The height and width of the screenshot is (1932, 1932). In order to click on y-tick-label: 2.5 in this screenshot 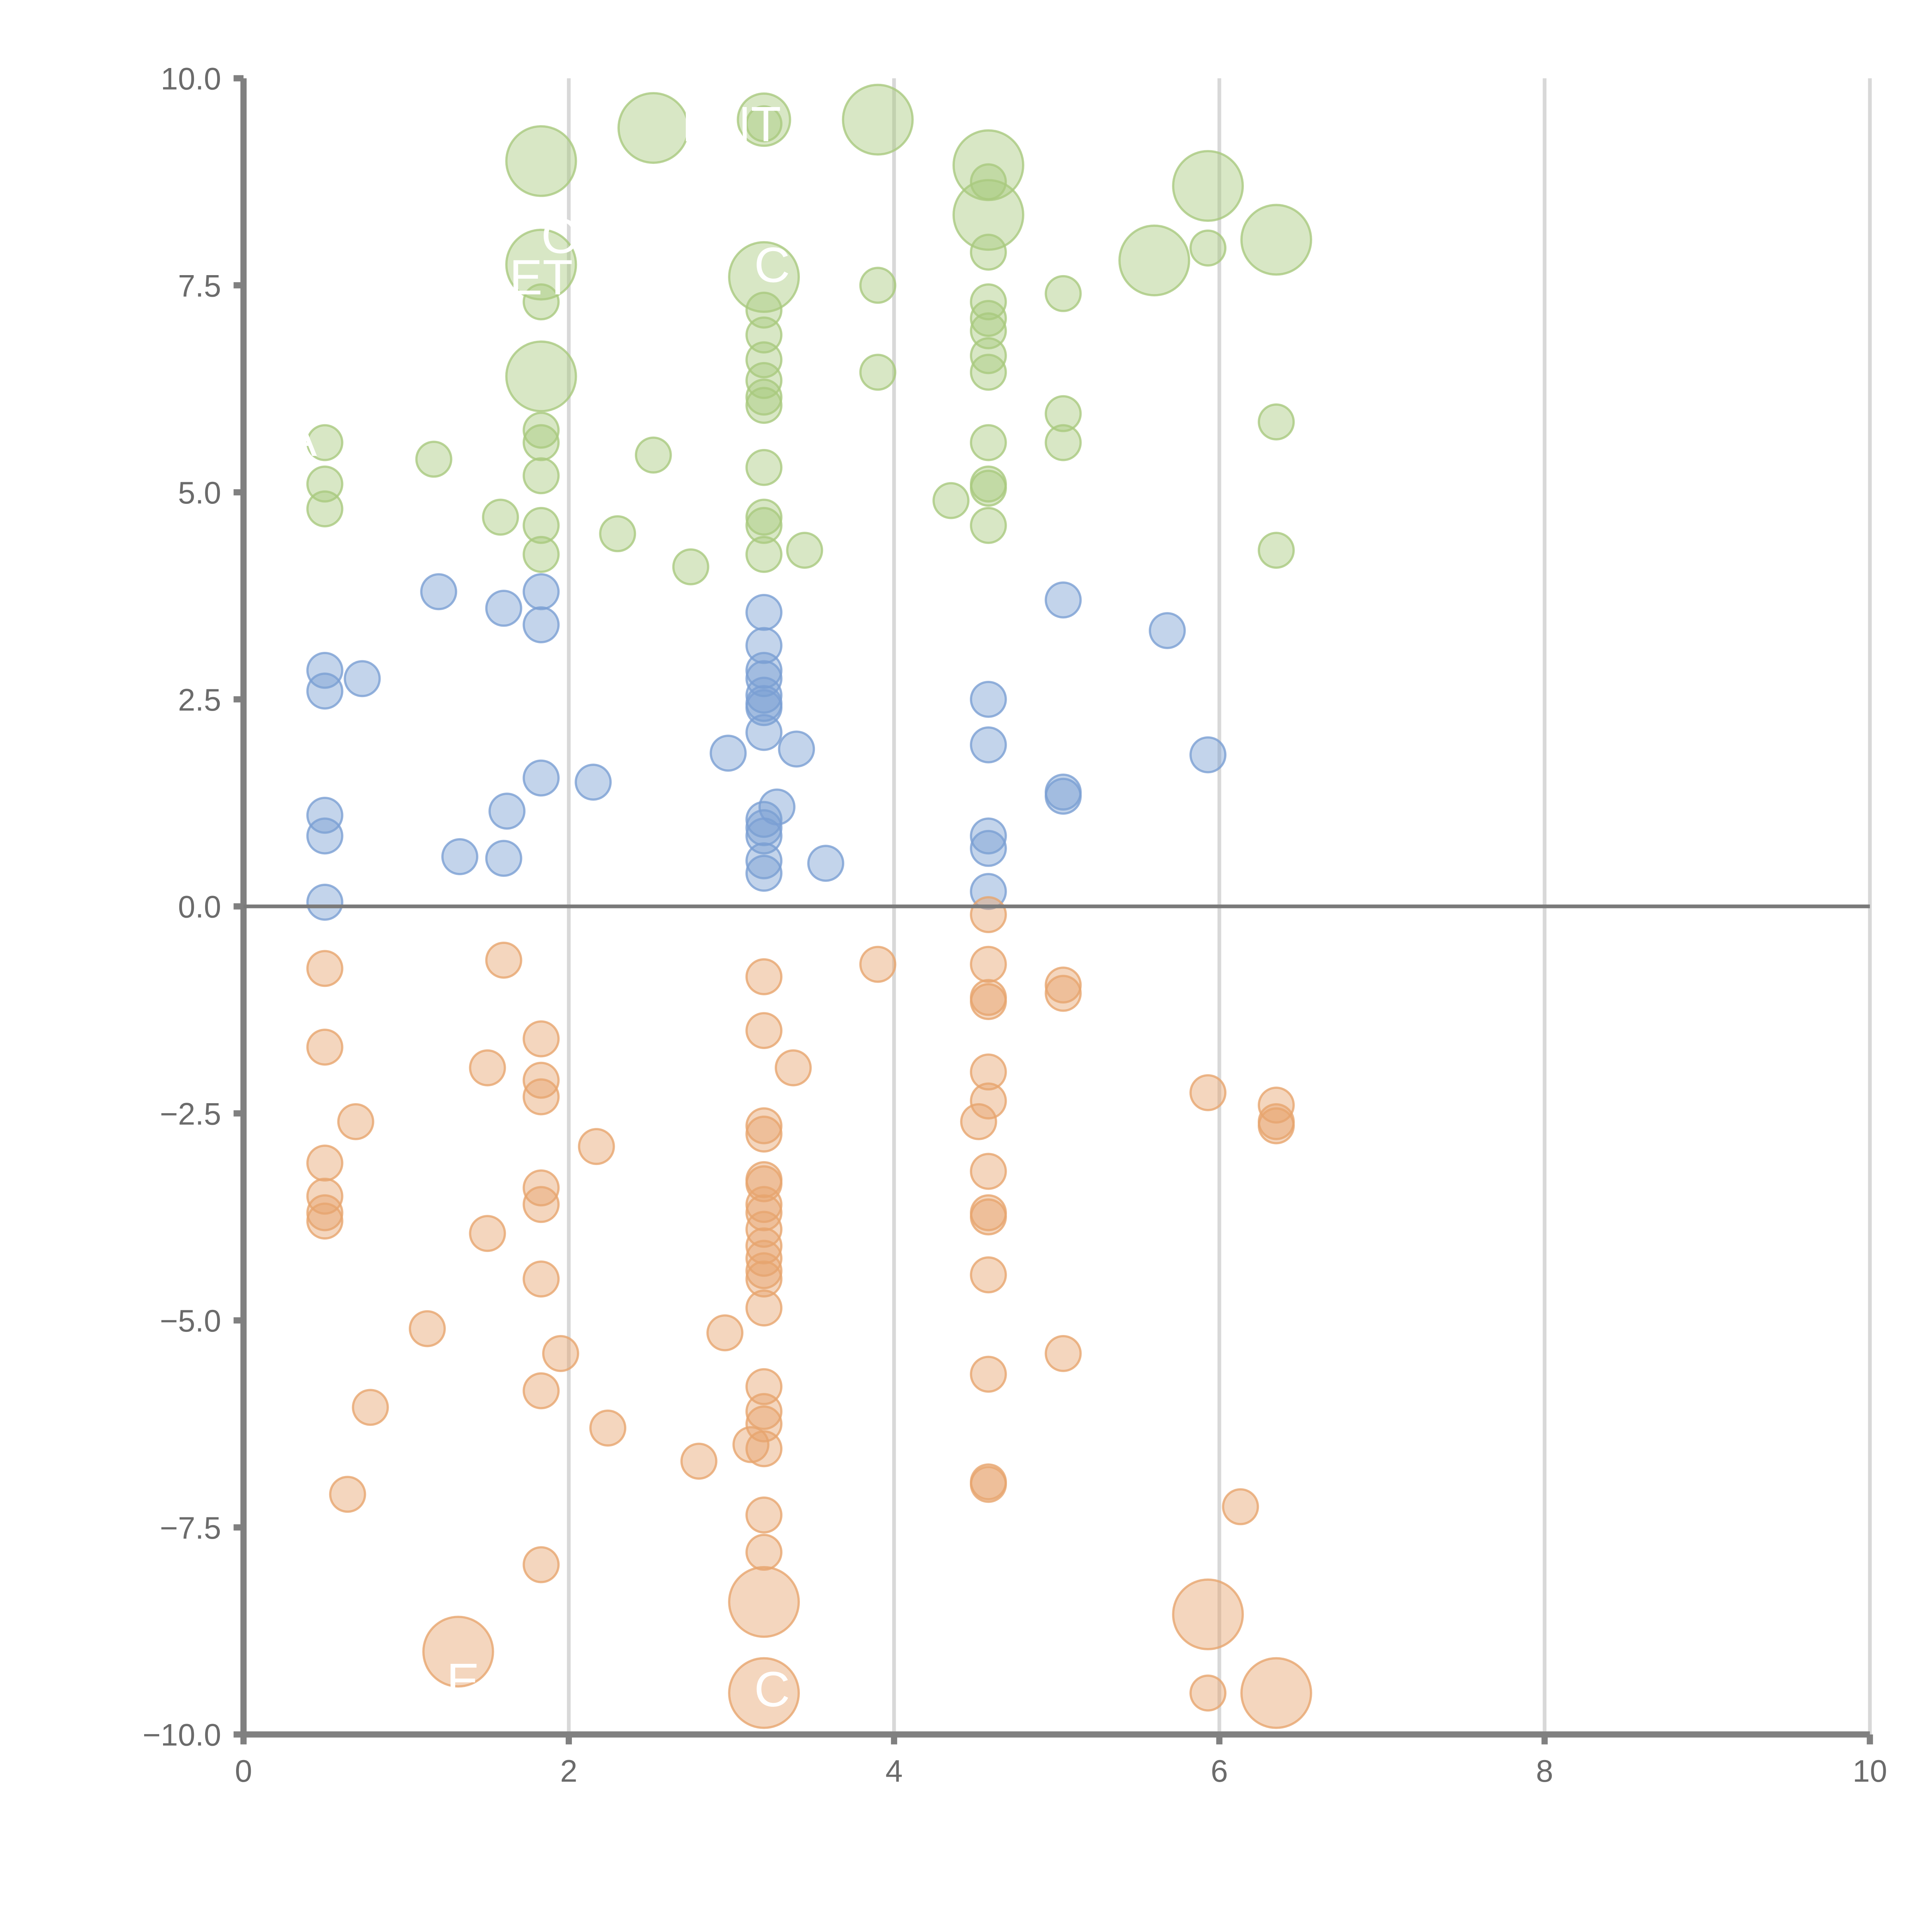, I will do `click(200, 701)`.